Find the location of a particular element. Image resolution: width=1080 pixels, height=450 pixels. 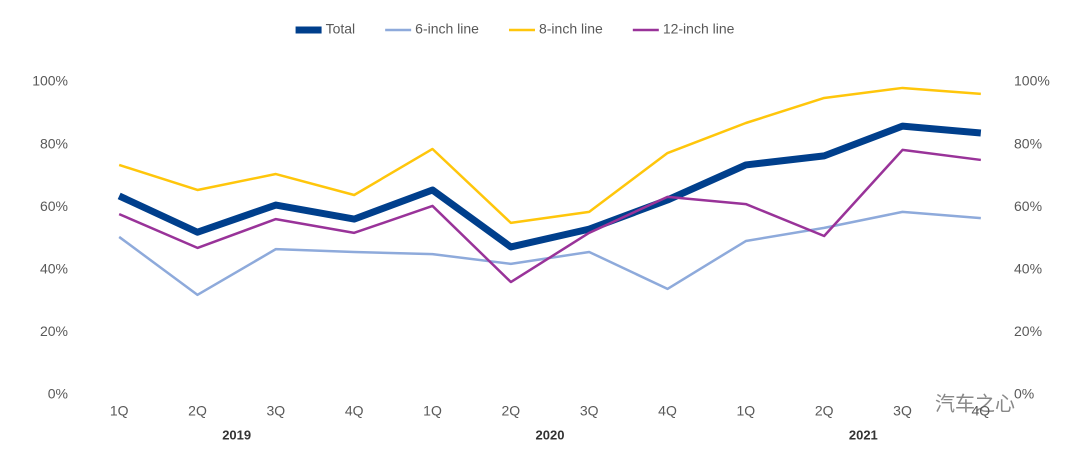

y-tick-label: 20% is located at coordinates (54, 331).